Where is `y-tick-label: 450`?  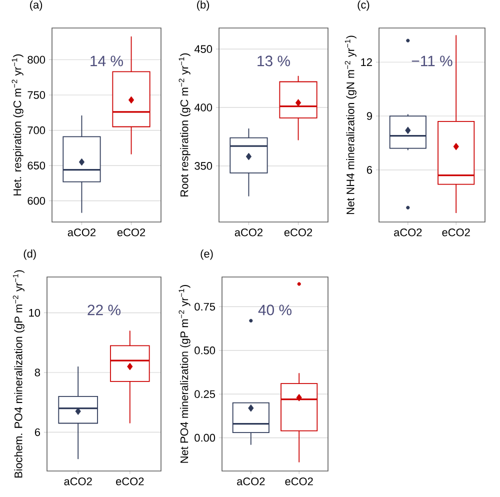
y-tick-label: 450 is located at coordinates (203, 49).